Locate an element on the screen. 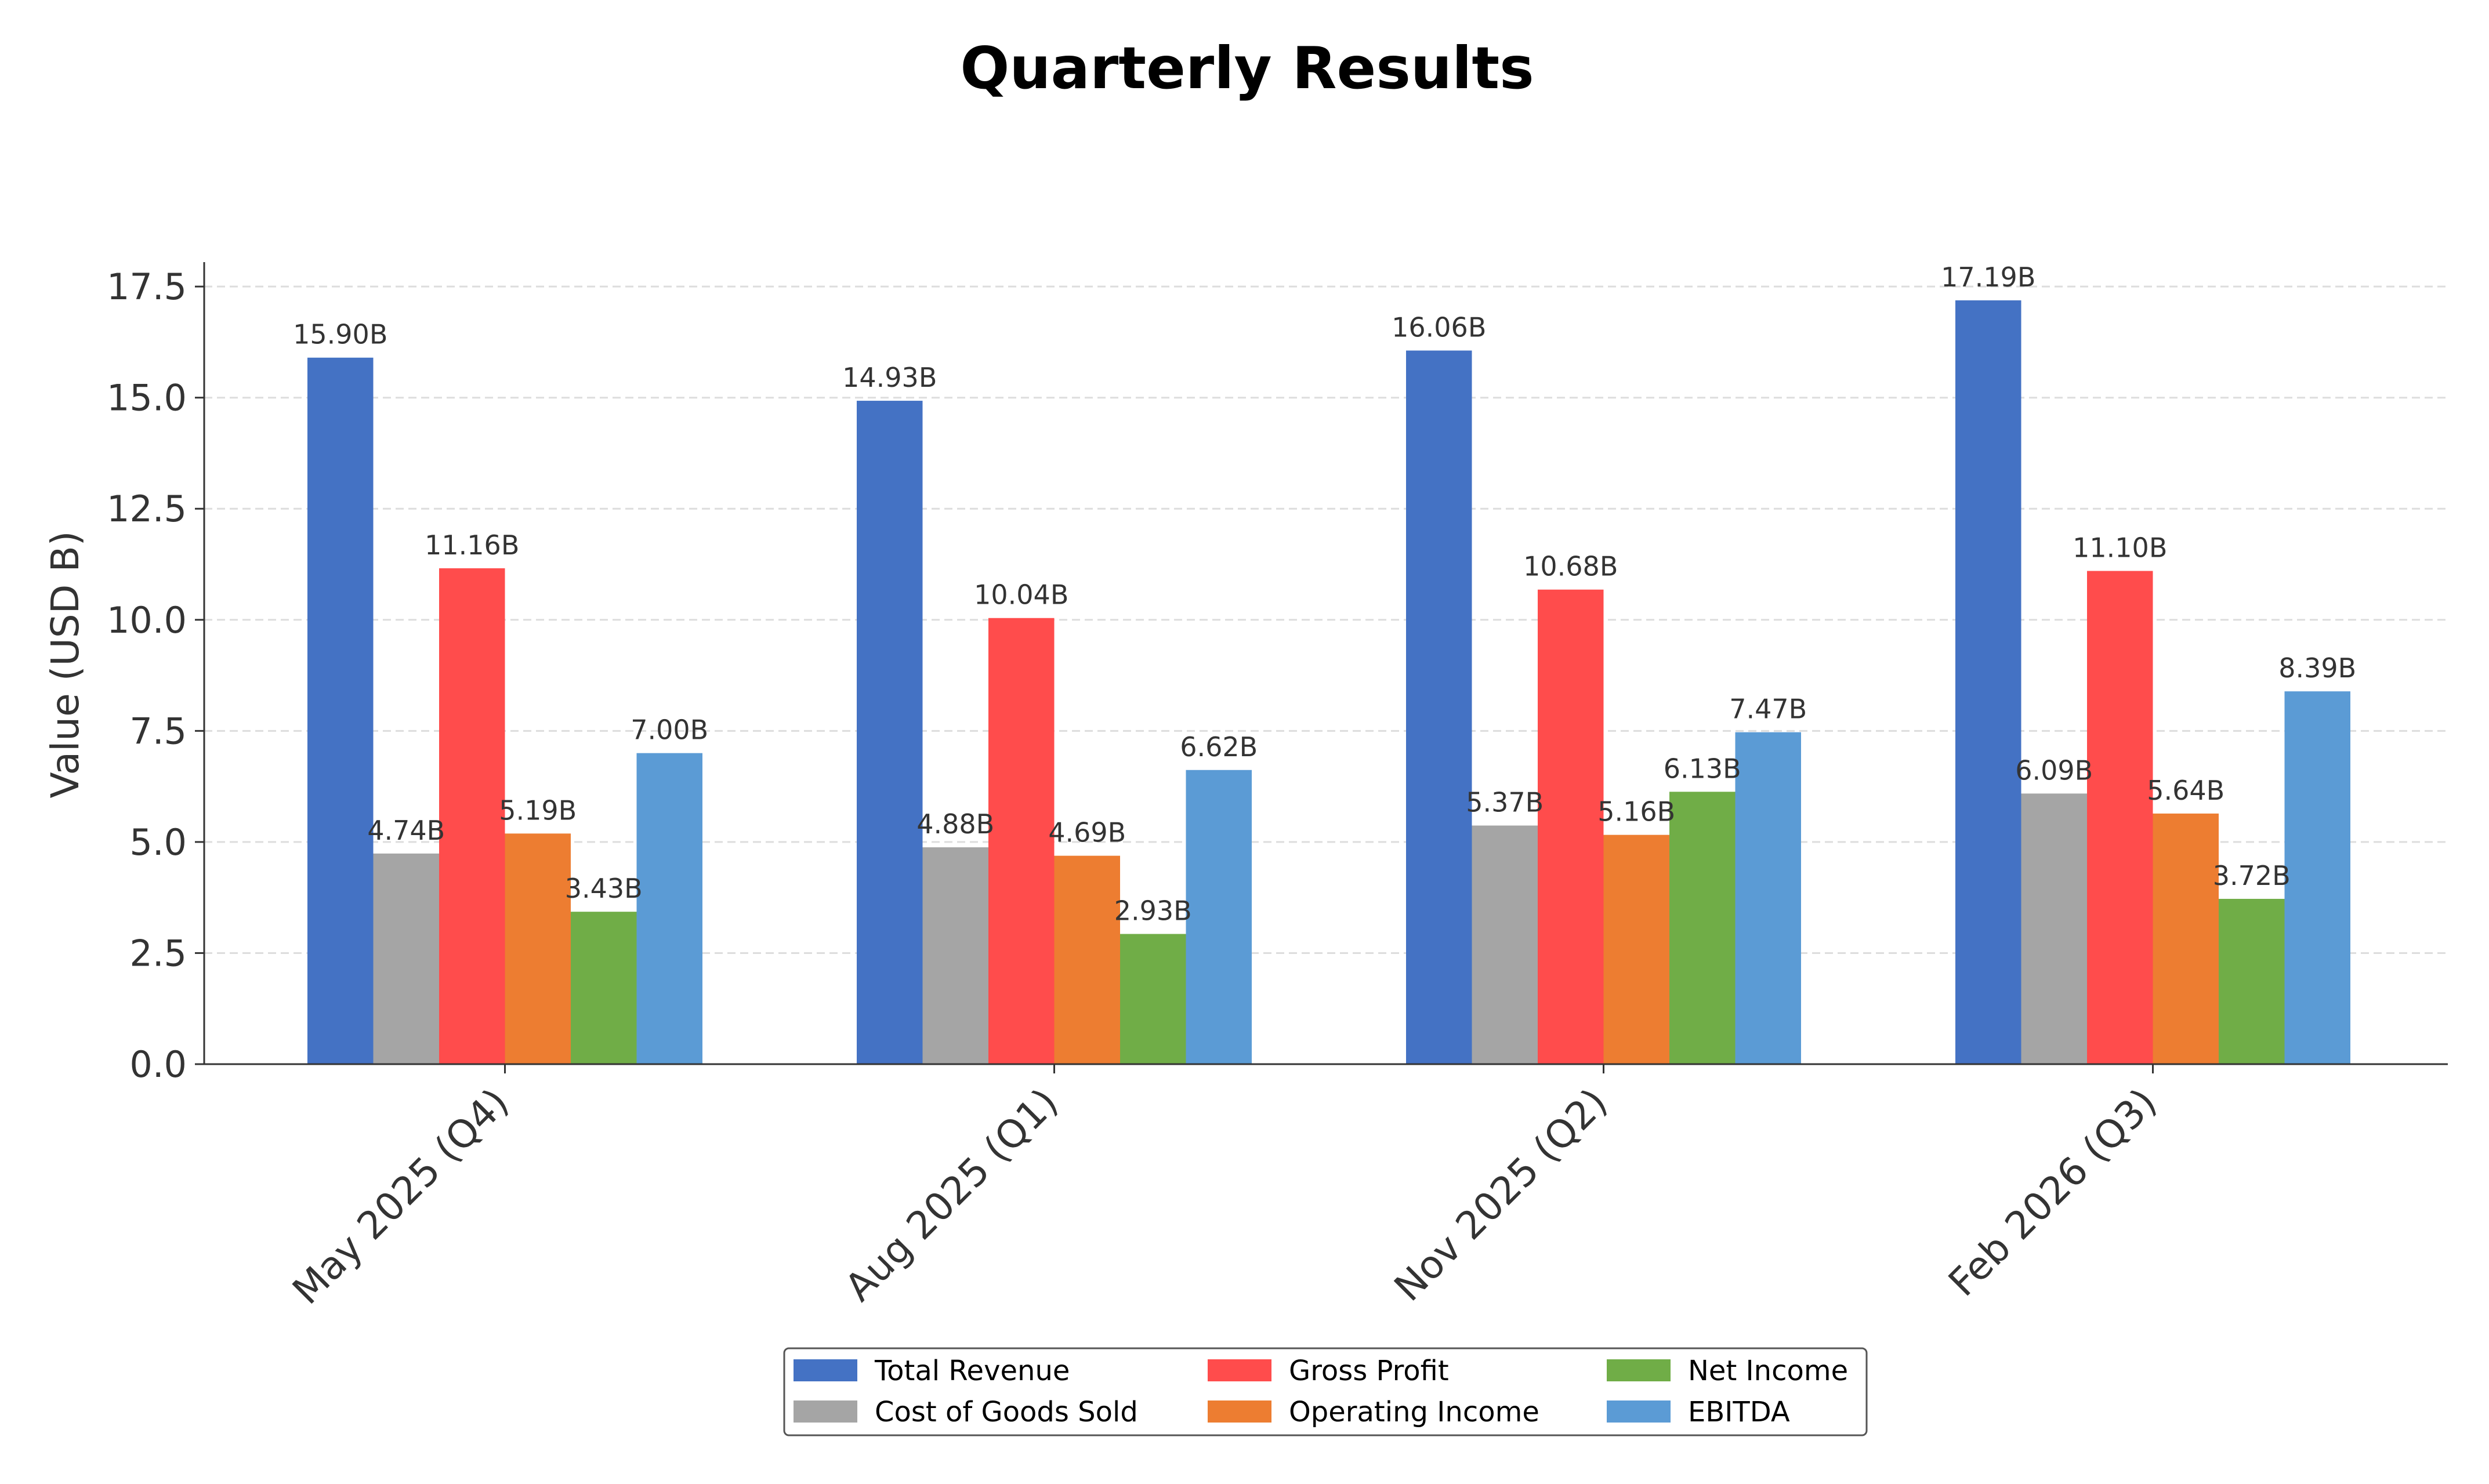 The image size is (2489, 1484). data-label: 4.88B is located at coordinates (955, 824).